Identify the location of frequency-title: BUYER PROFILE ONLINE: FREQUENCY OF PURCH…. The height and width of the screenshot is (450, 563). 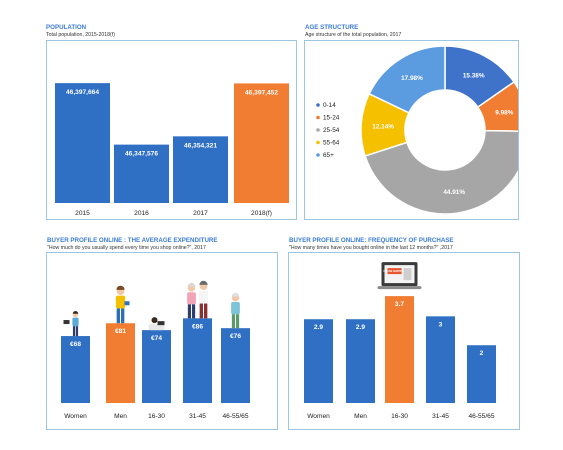
(371, 240).